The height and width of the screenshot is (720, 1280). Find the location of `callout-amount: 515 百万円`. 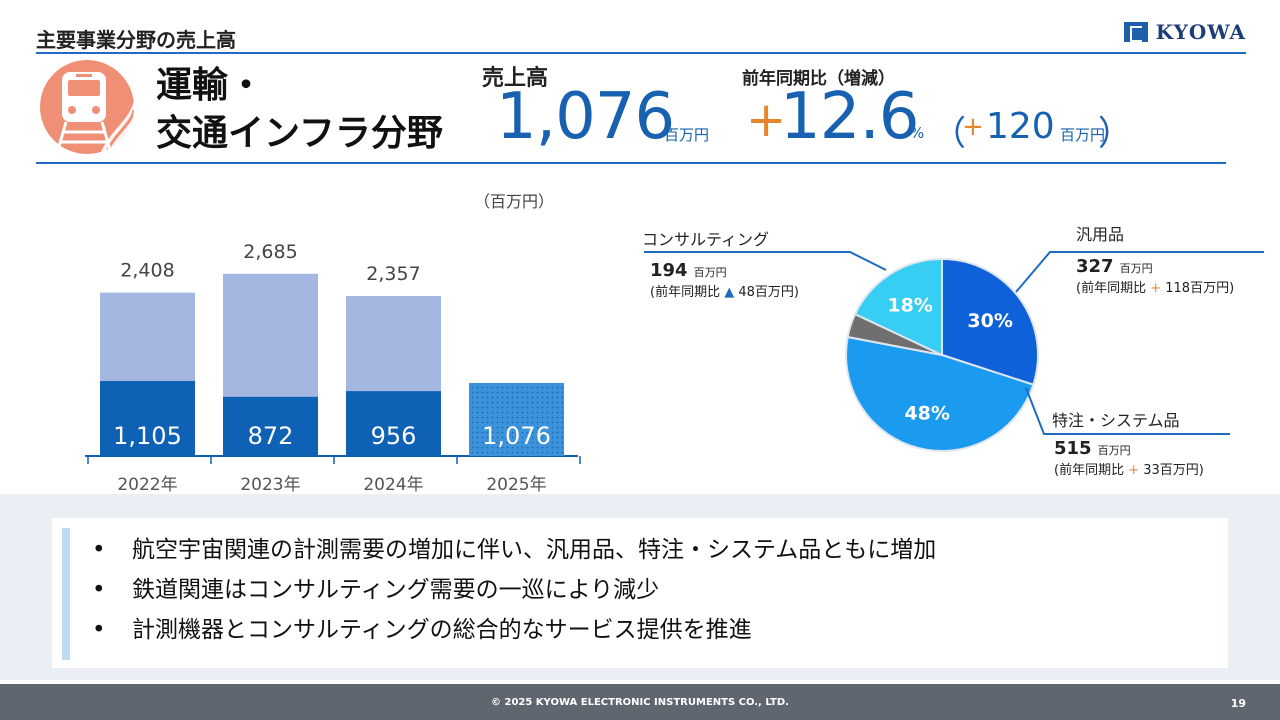

callout-amount: 515 百万円 is located at coordinates (1092, 448).